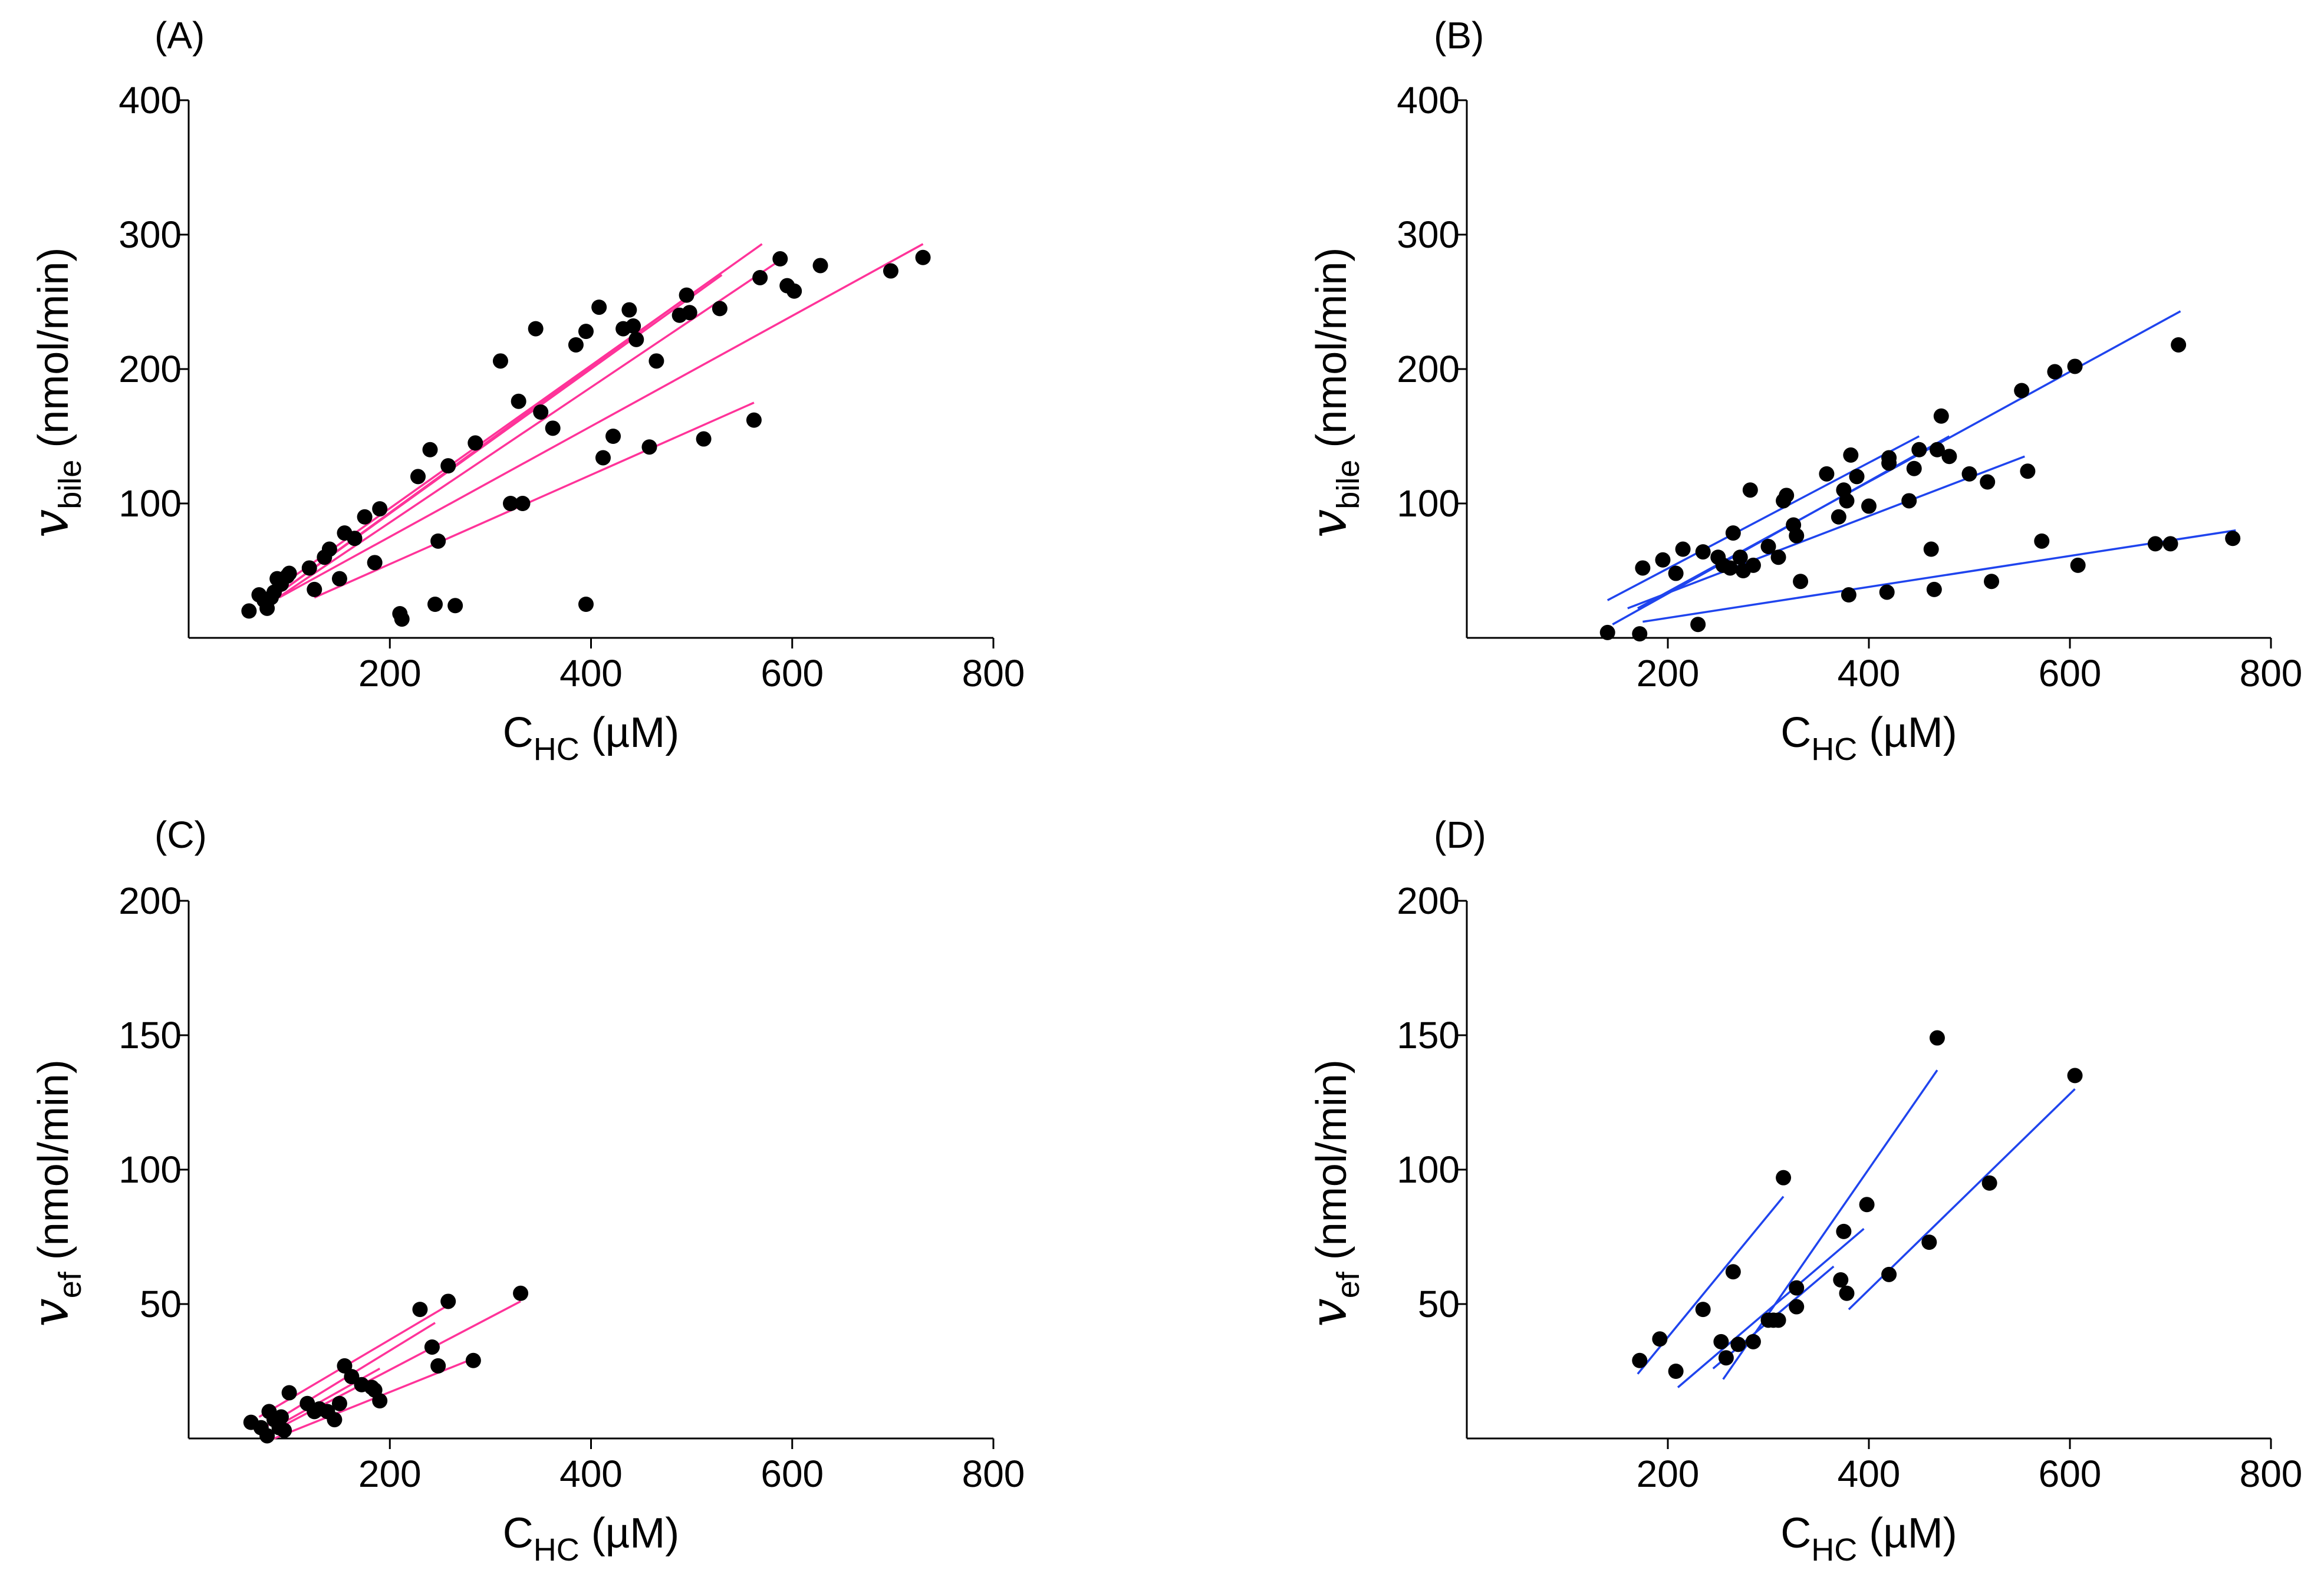  What do you see at coordinates (1907, 1533) in the screenshot?
I see `x-axis-title-unit: (µM)` at bounding box center [1907, 1533].